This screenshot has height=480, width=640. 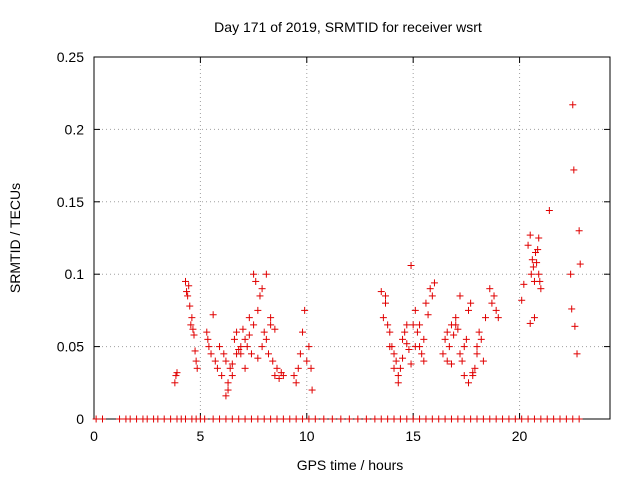 I want to click on x-axis-label: GPS time / hours, so click(x=350, y=465).